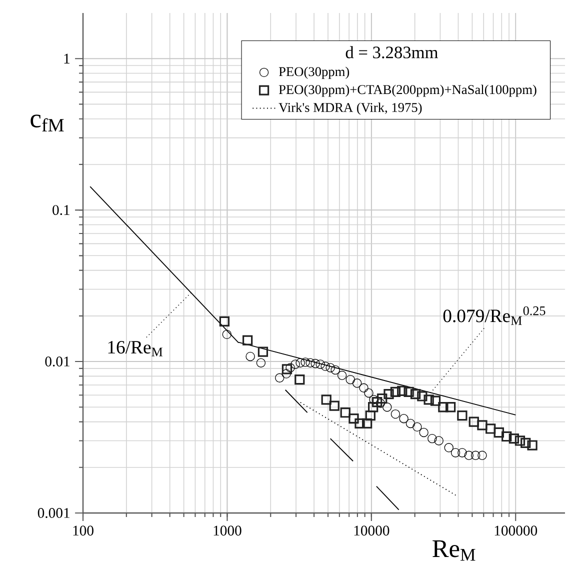  I want to click on y-tick-label: 1, so click(67, 59).